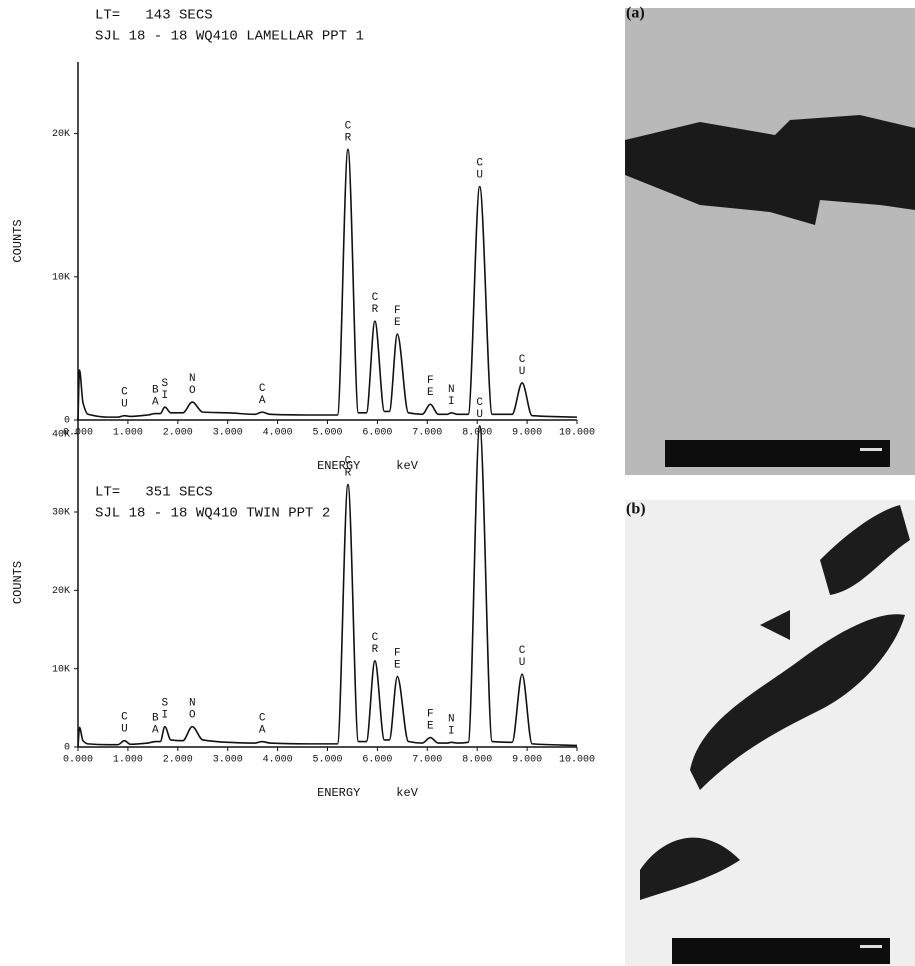  I want to click on y-tick-label: 30K, so click(61, 513).